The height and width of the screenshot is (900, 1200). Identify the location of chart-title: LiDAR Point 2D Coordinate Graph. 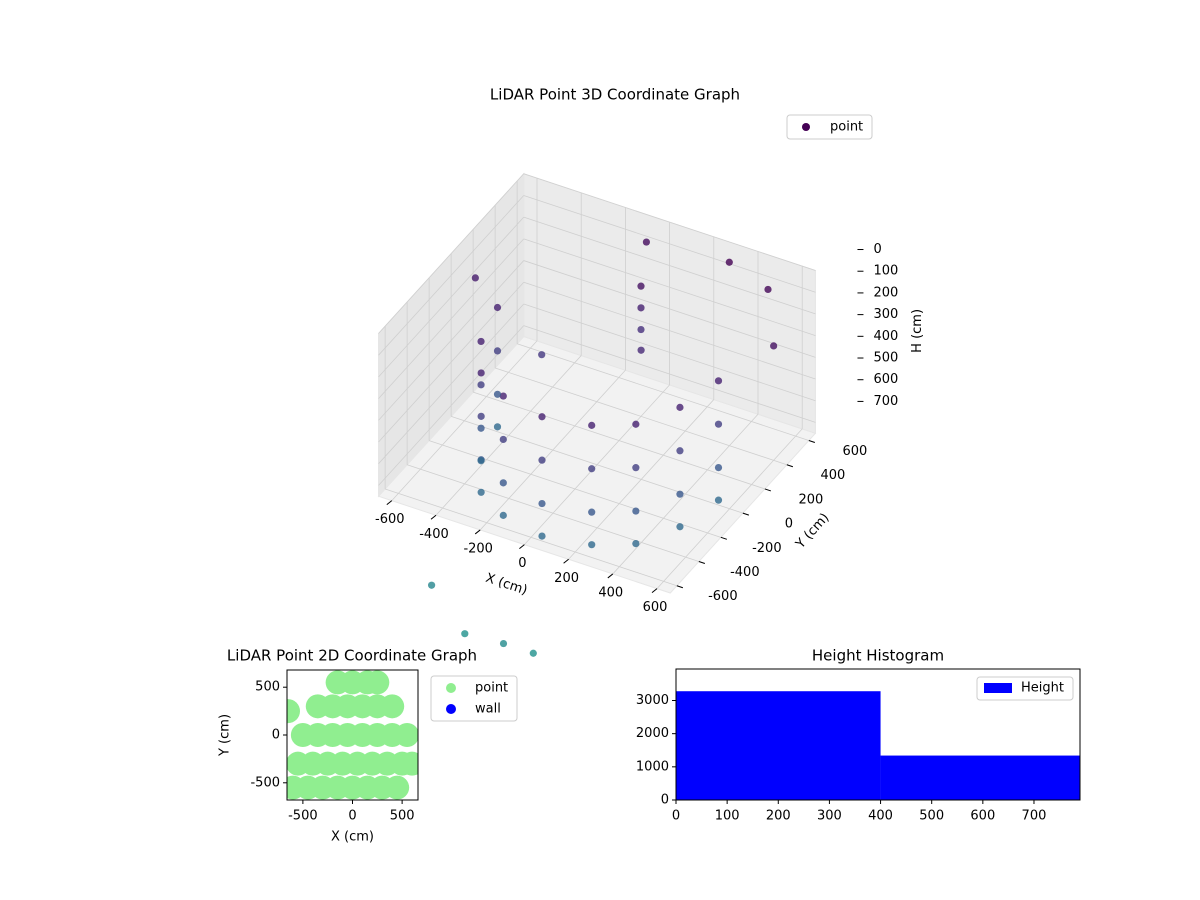
(352, 656).